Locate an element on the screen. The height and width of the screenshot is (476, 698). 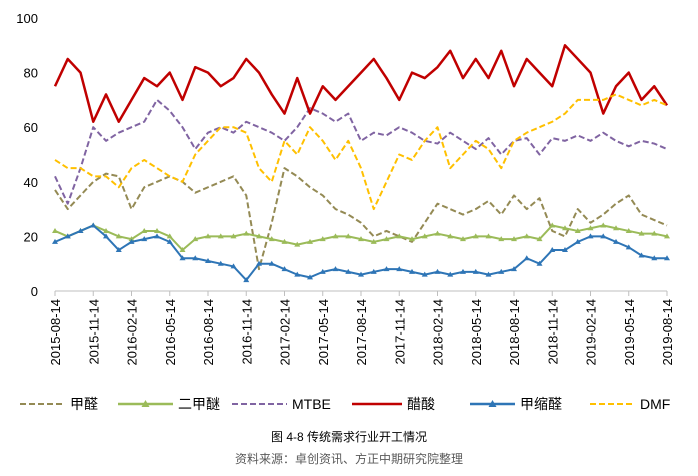
x-tick-label: 2017-11-14 is located at coordinates (399, 332).